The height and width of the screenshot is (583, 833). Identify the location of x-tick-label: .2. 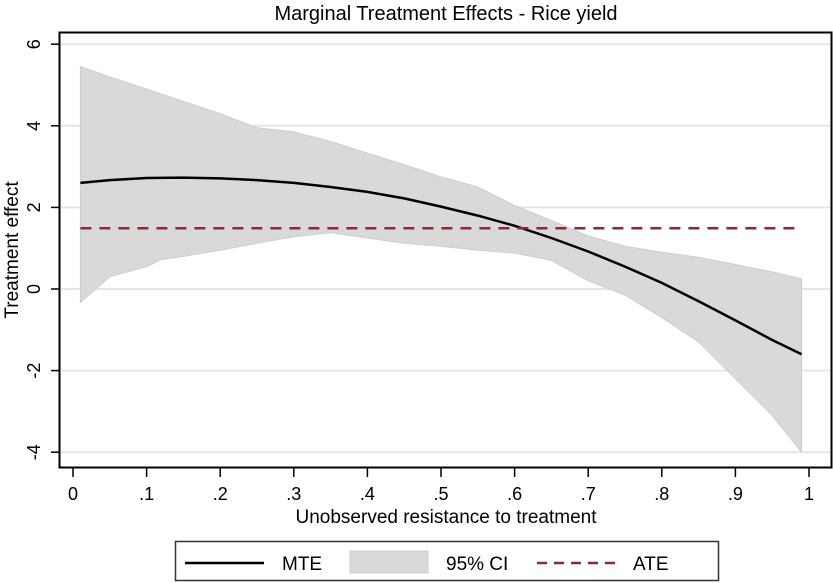
(220, 494).